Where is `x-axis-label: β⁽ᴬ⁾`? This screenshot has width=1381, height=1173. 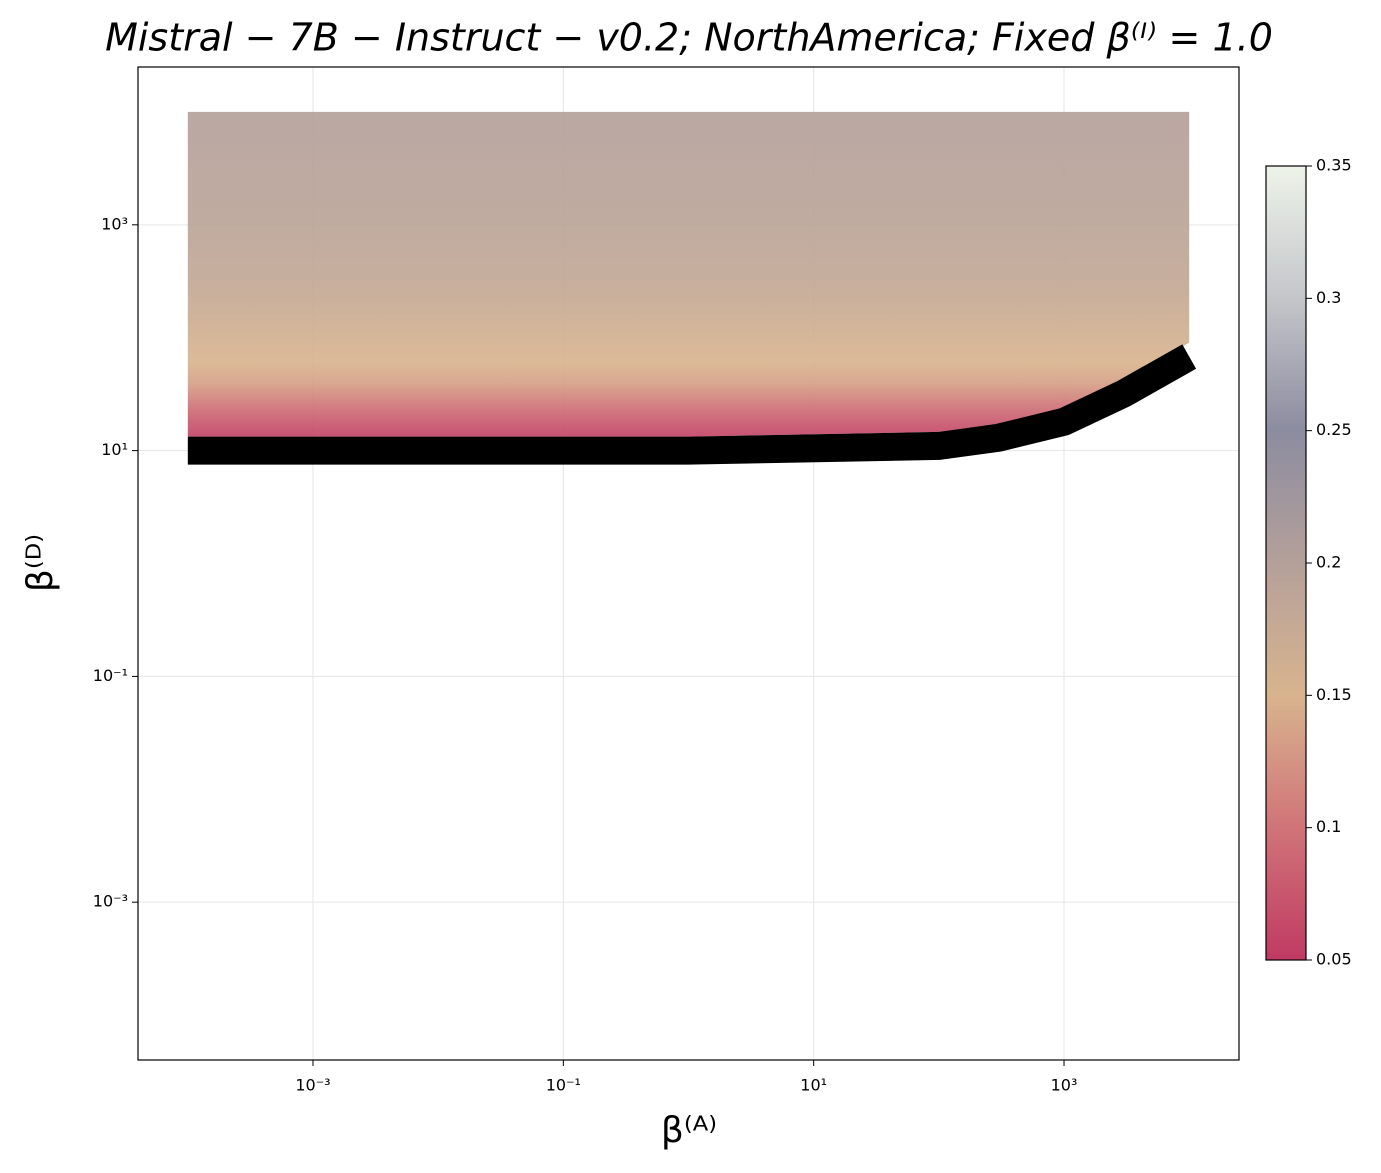
x-axis-label: β⁽ᴬ⁾ is located at coordinates (689, 1130).